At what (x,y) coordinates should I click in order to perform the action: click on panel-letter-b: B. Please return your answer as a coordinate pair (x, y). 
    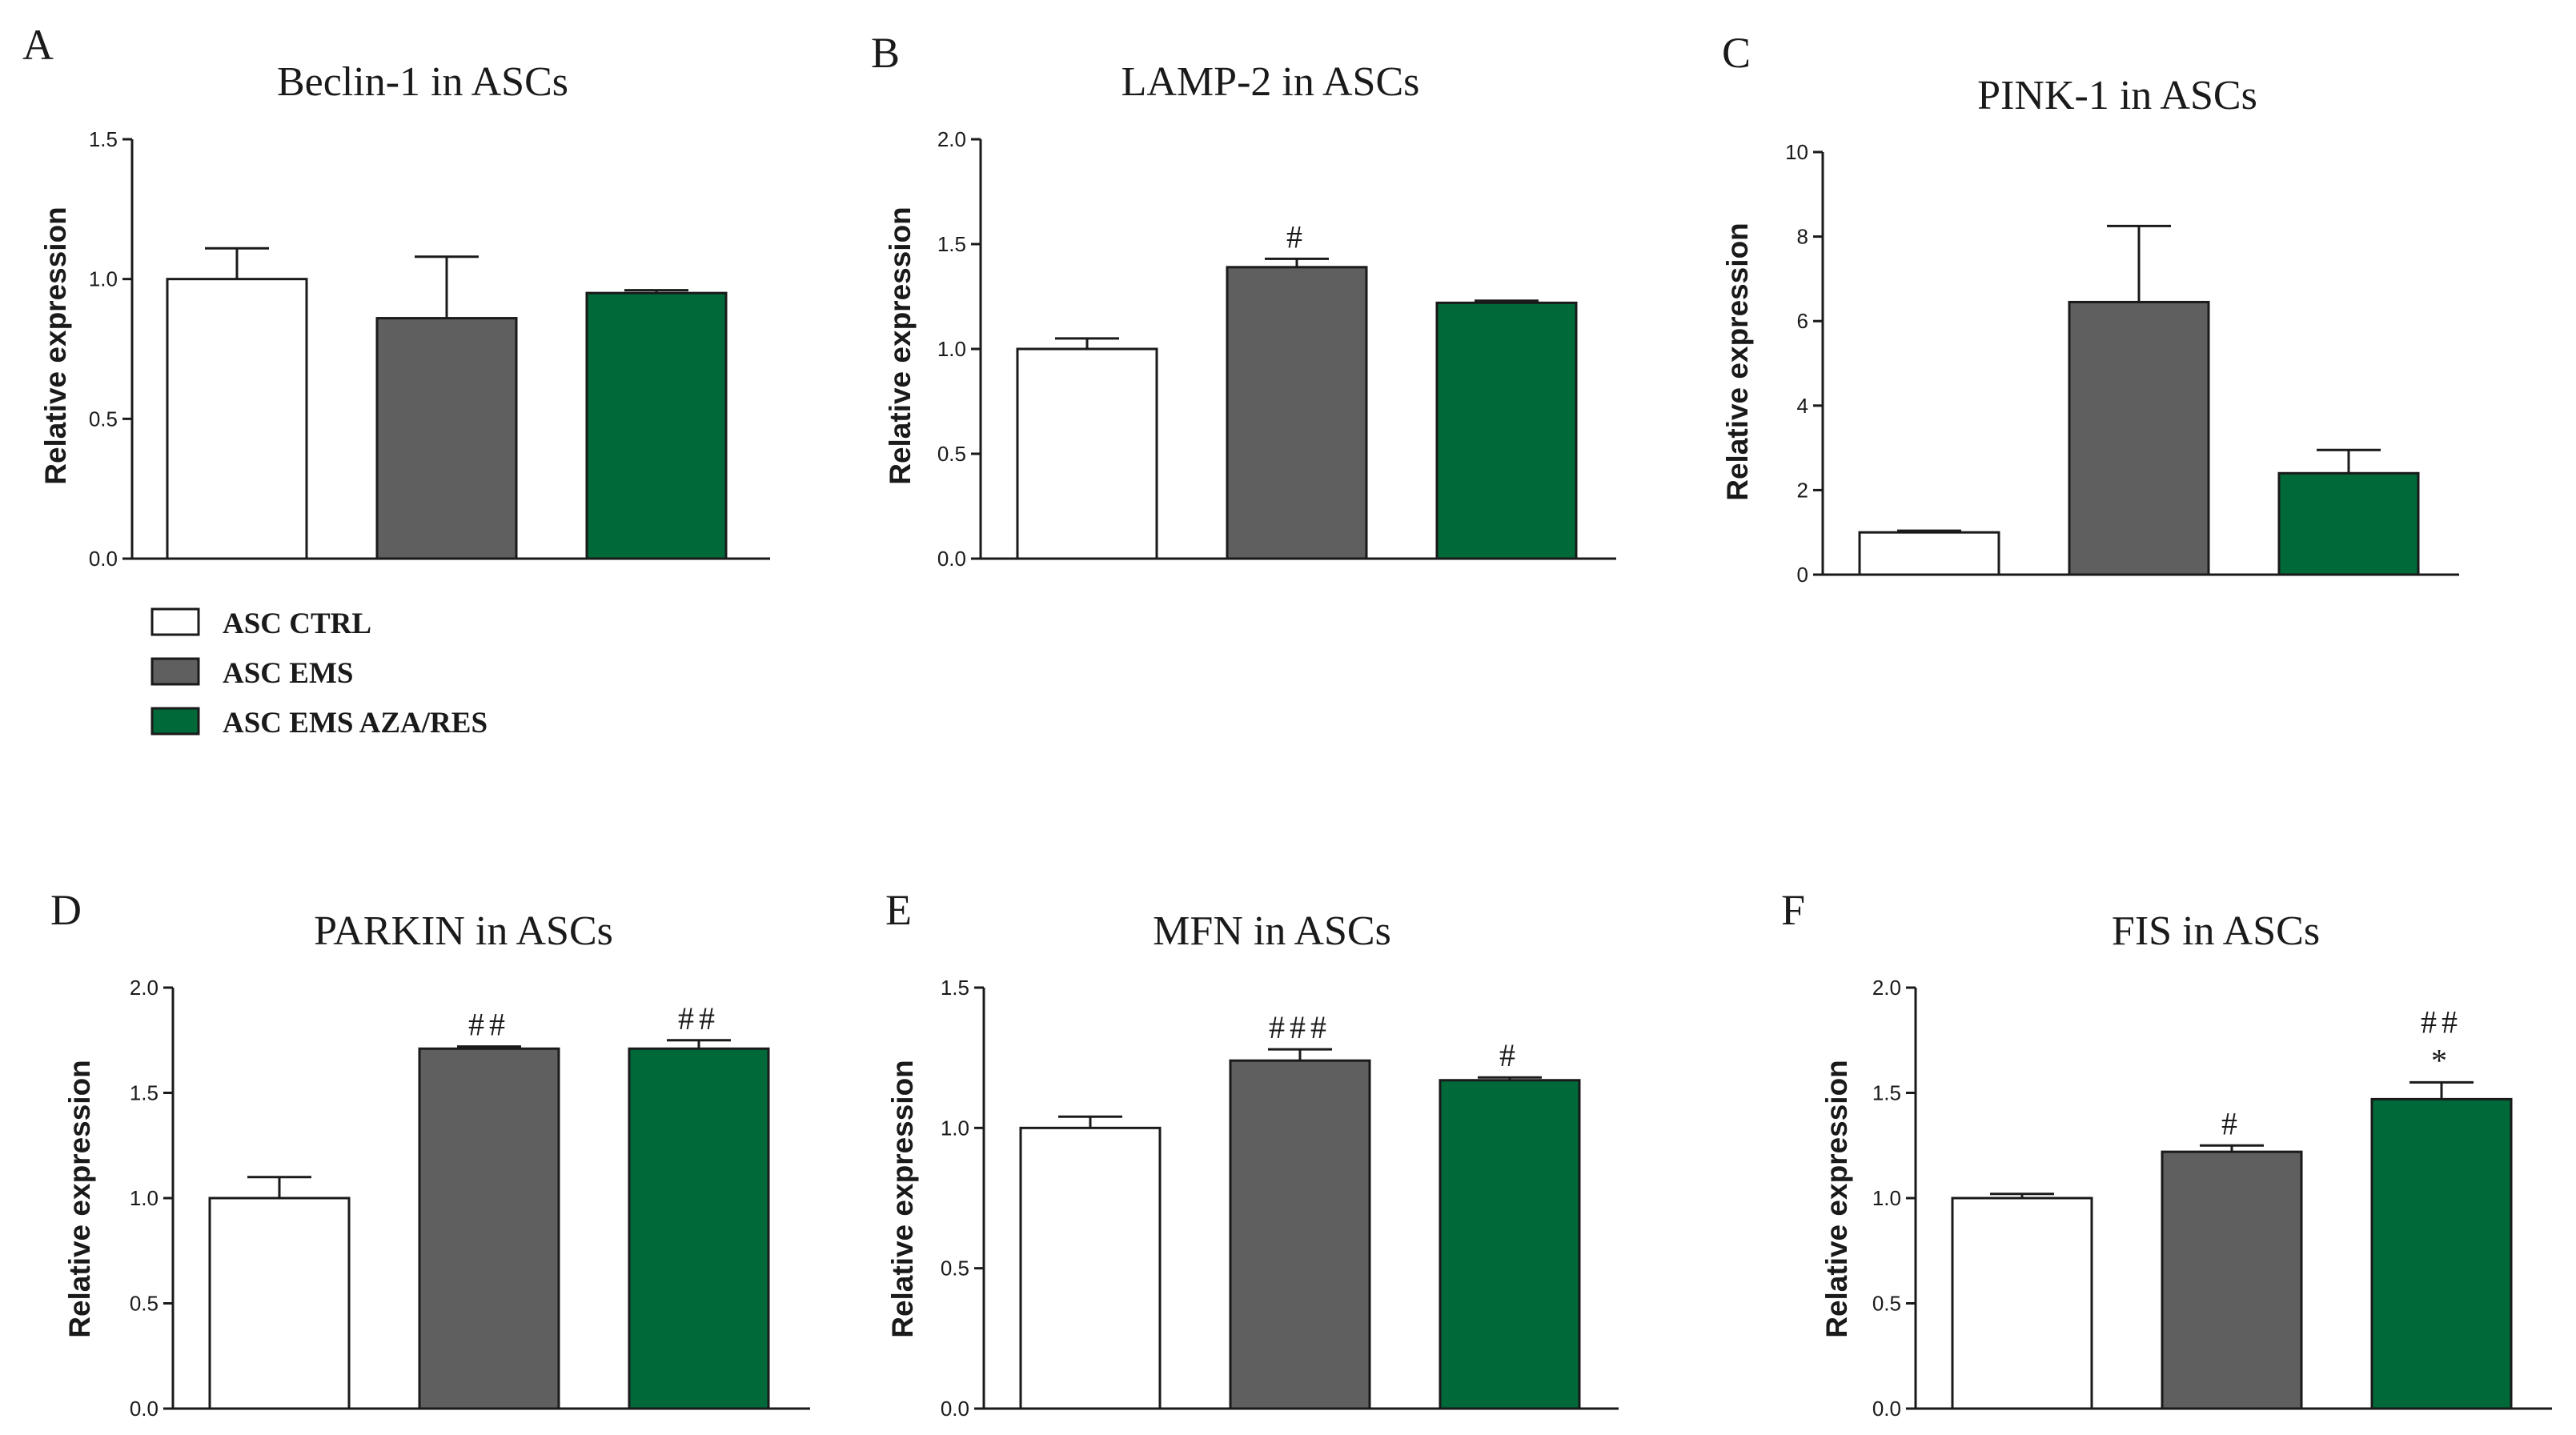
    Looking at the image, I should click on (885, 53).